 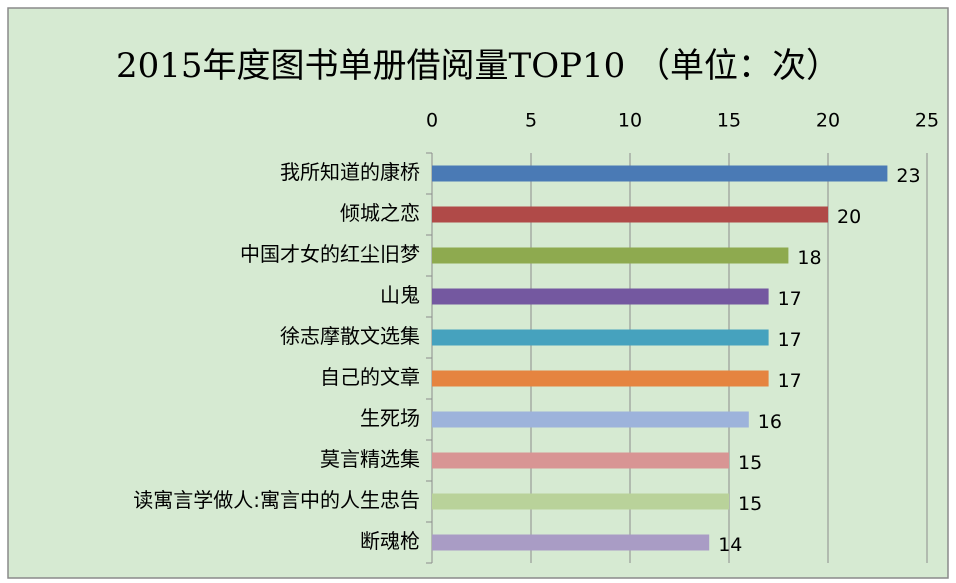 What do you see at coordinates (630, 121) in the screenshot?
I see `x-tick-label: 10` at bounding box center [630, 121].